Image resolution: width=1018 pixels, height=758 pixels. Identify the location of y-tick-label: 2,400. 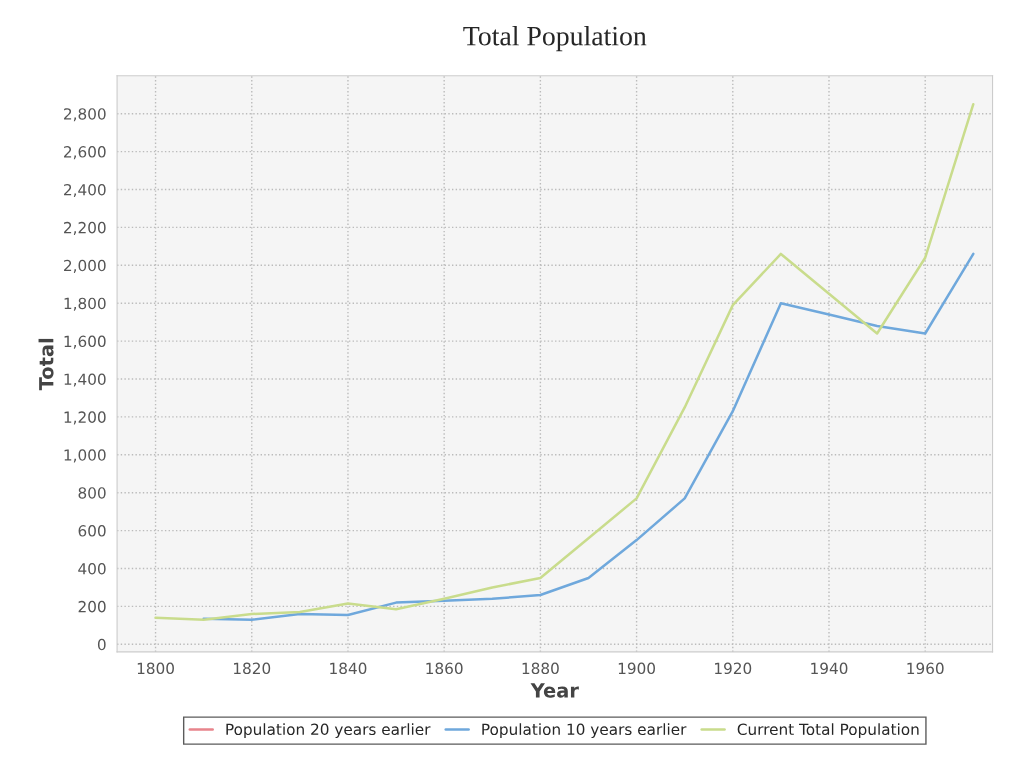
(85, 190).